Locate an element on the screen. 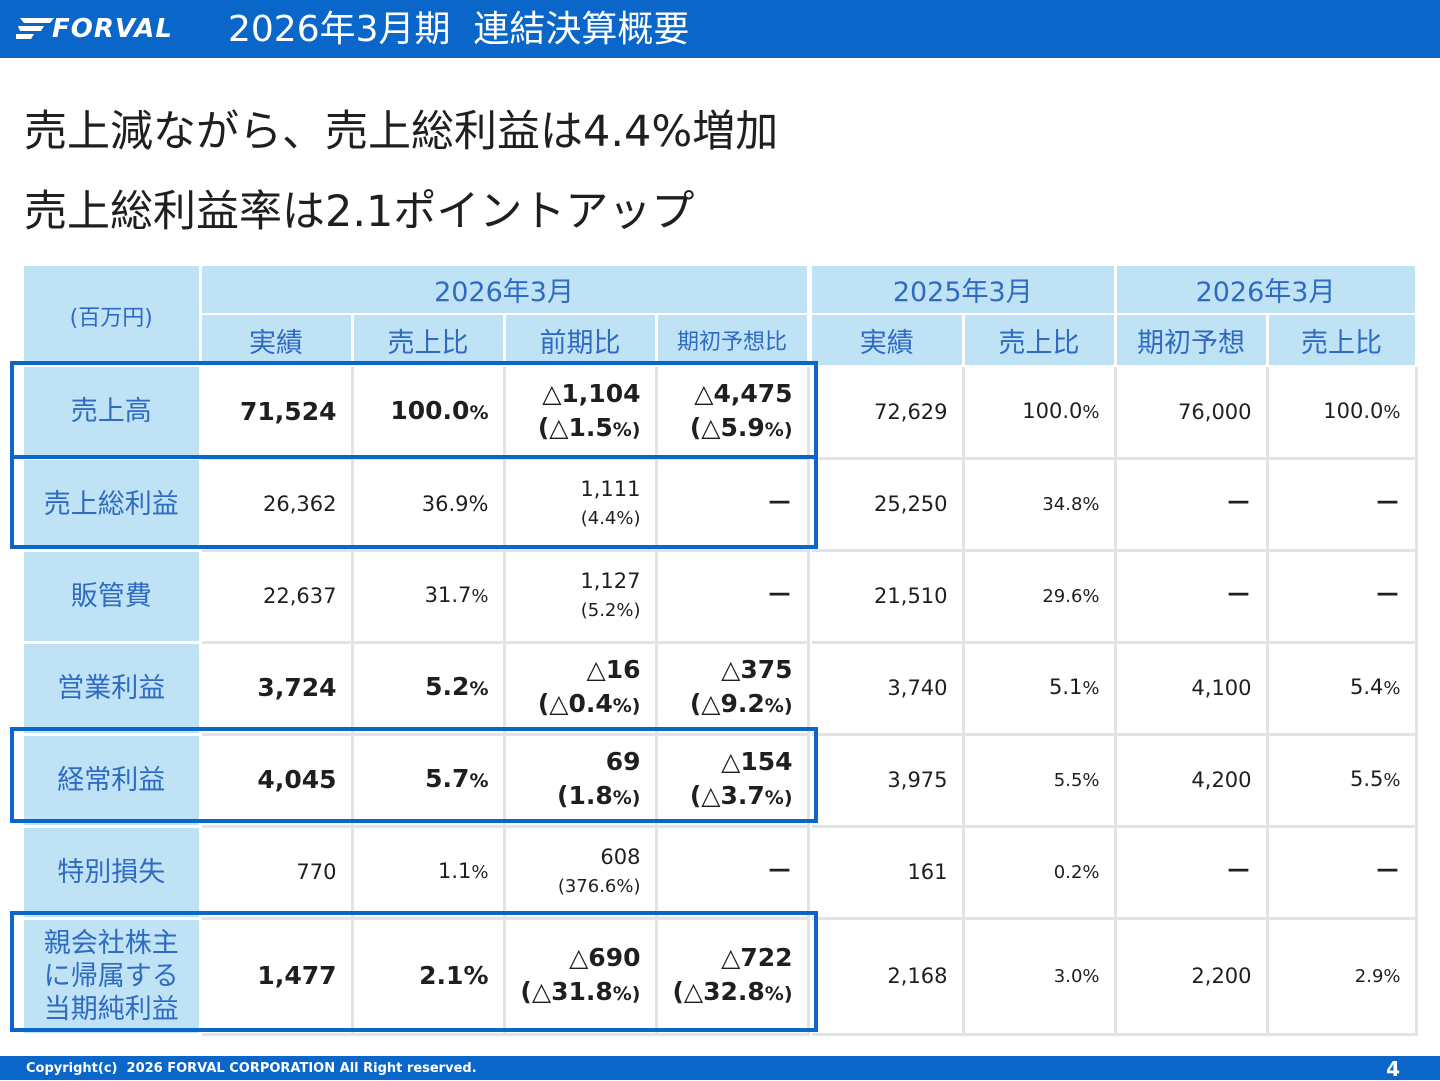  cell-sales-ratio: 31.7% is located at coordinates (429, 597).